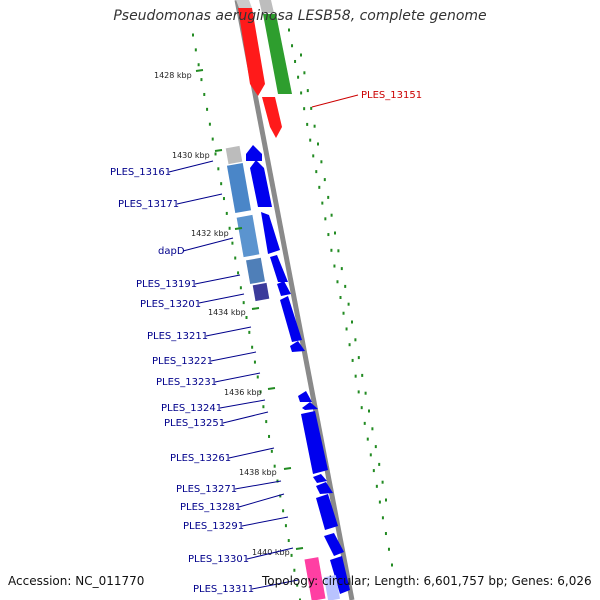  I want to click on gene-label: PLES_13231, so click(186, 382).